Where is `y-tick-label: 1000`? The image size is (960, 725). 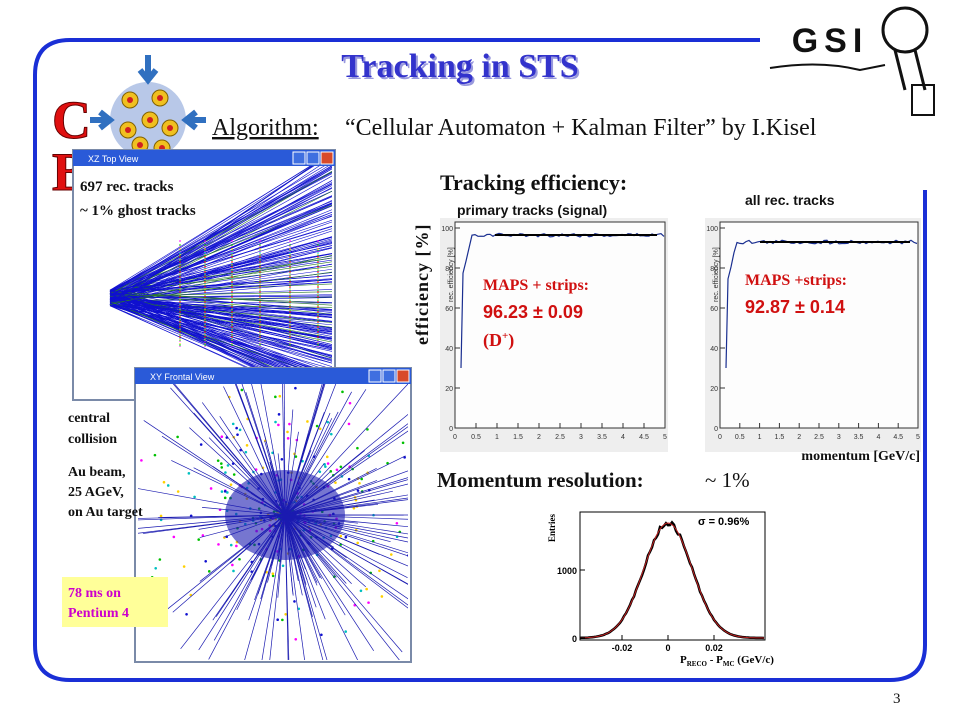 y-tick-label: 1000 is located at coordinates (567, 571).